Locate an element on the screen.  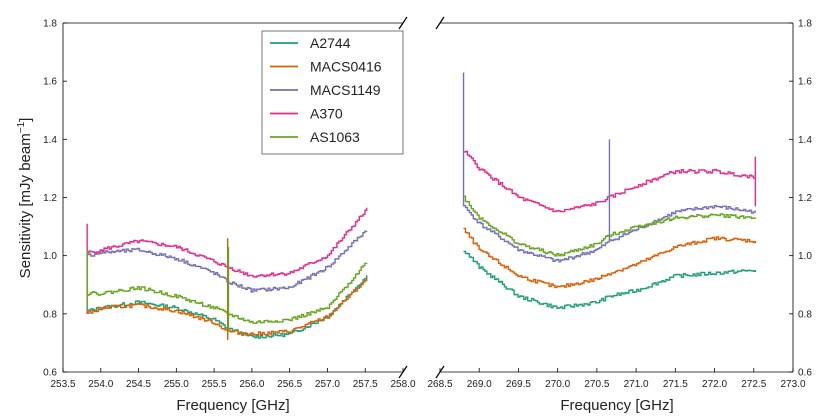
x-tick-label: 255.5 is located at coordinates (214, 384).